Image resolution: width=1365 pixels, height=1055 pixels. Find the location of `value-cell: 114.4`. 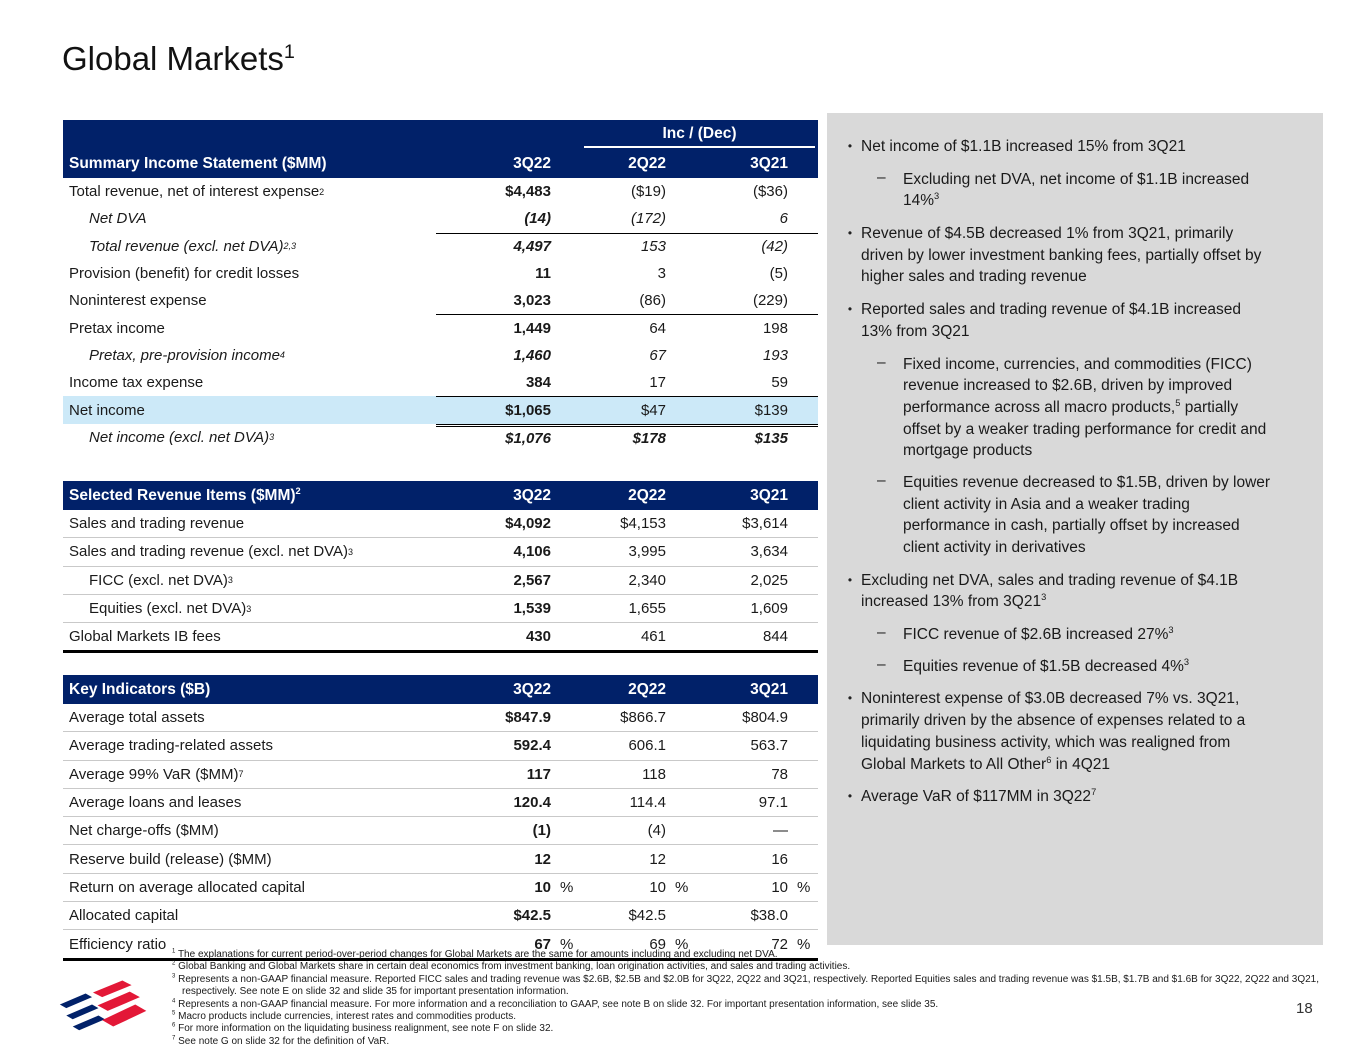

value-cell: 114.4 is located at coordinates (647, 803).